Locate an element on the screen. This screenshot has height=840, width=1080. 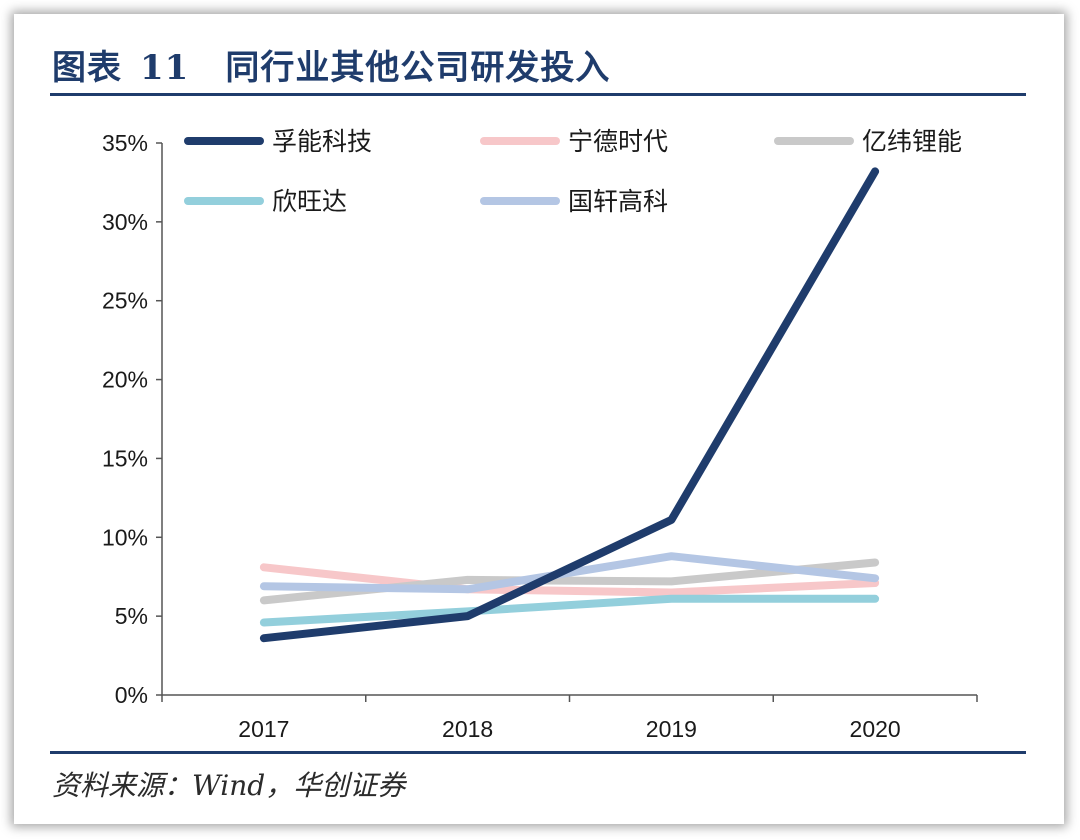
x-tick-label: 2018 is located at coordinates (467, 729).